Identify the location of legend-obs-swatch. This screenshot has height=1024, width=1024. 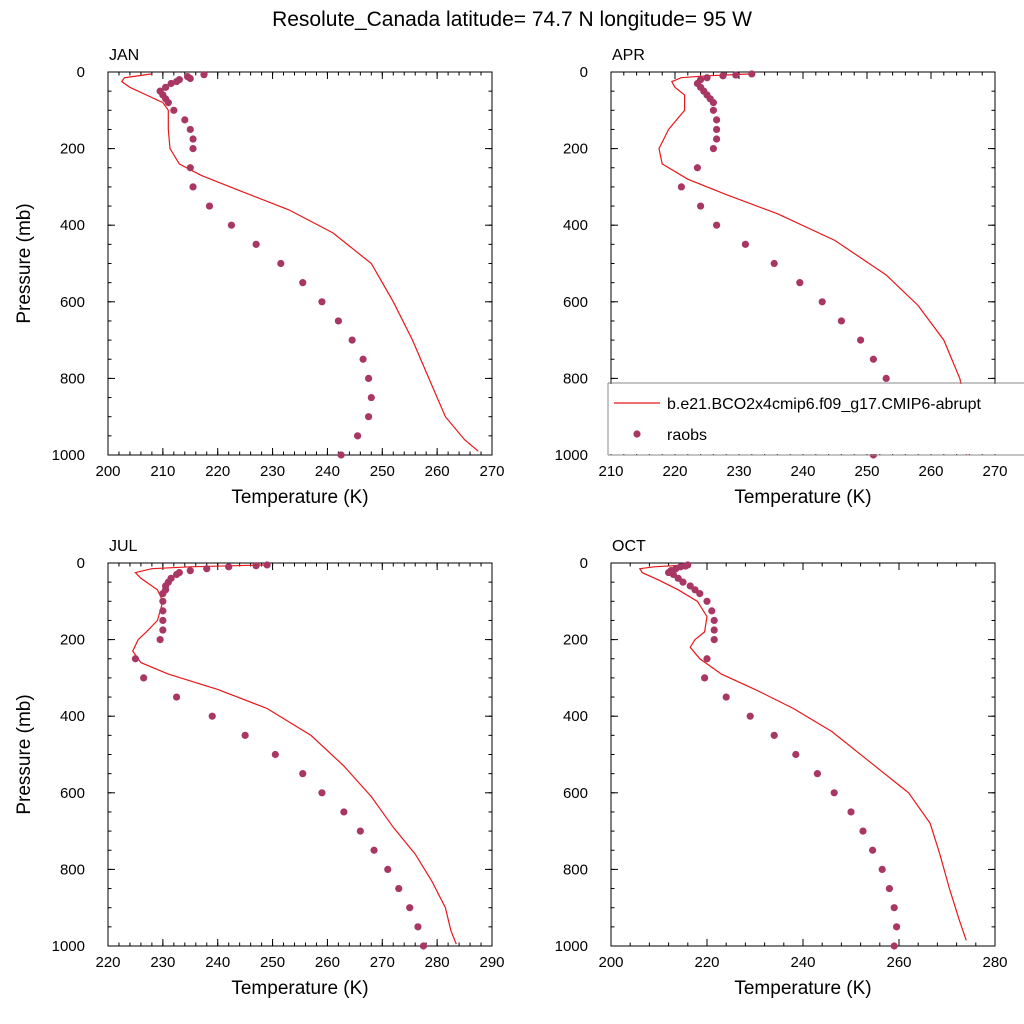
(637, 434).